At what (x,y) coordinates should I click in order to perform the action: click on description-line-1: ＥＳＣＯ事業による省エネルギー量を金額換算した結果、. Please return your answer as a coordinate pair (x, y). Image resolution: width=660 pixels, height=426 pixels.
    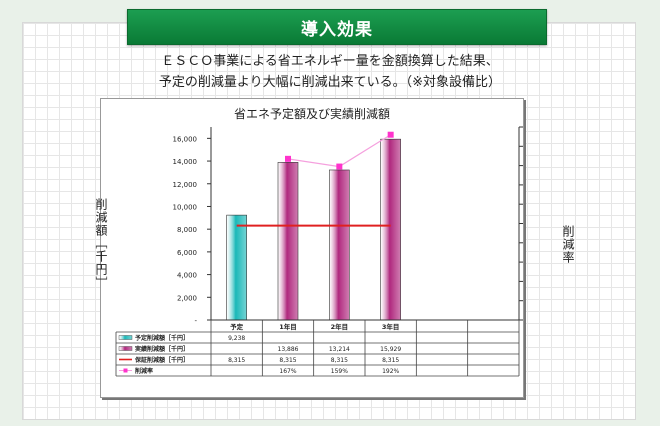
    Looking at the image, I should click on (330, 61).